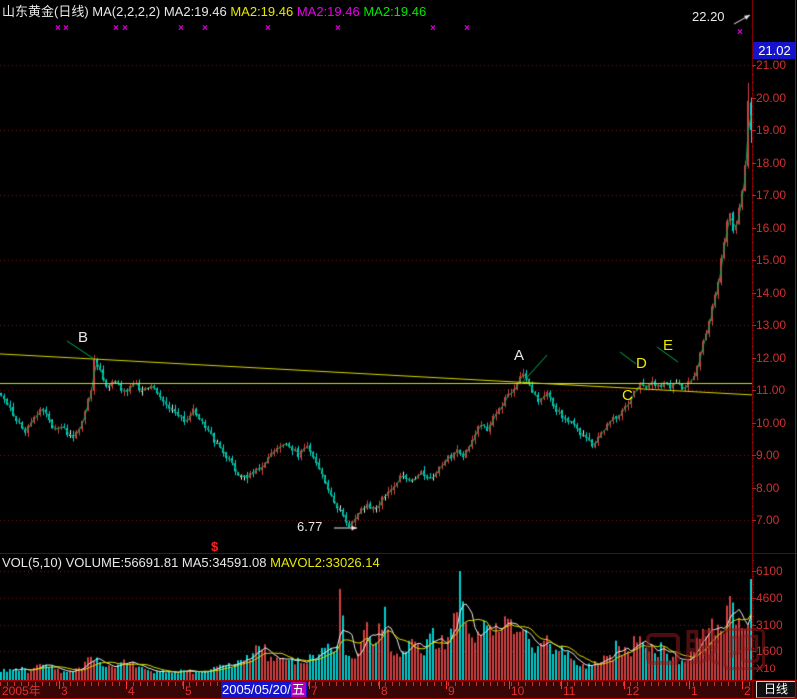  I want to click on point-label-c: C, so click(627, 395).